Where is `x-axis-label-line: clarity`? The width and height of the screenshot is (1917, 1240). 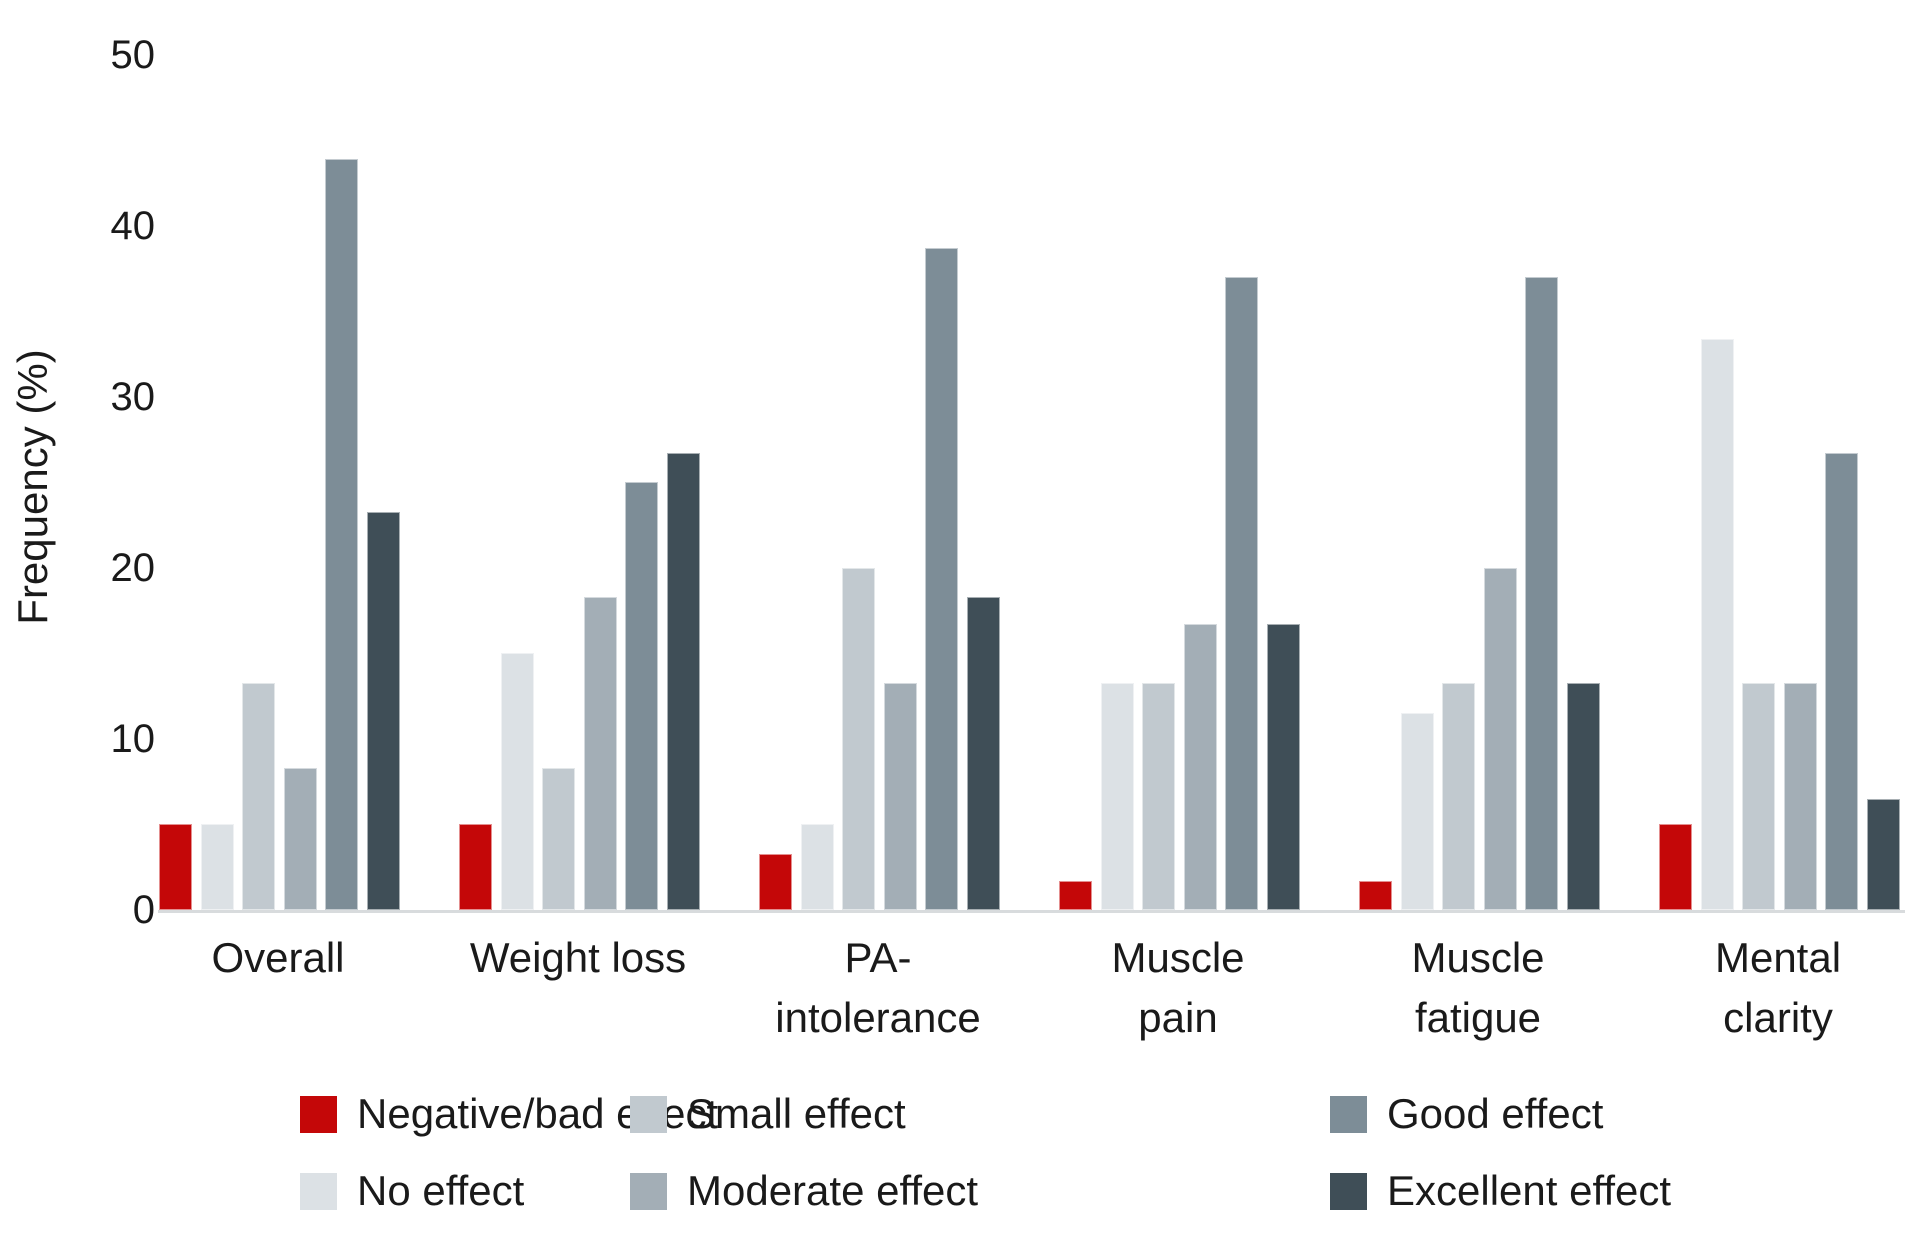 x-axis-label-line: clarity is located at coordinates (1778, 1017).